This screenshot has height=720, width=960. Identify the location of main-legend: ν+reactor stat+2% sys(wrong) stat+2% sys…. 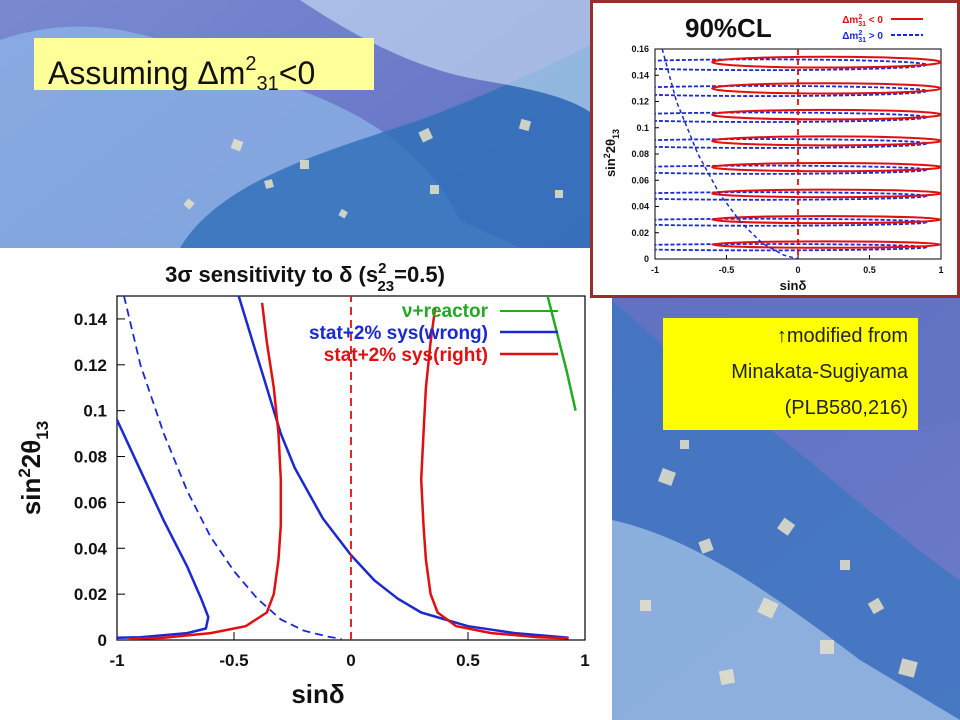
(433, 333).